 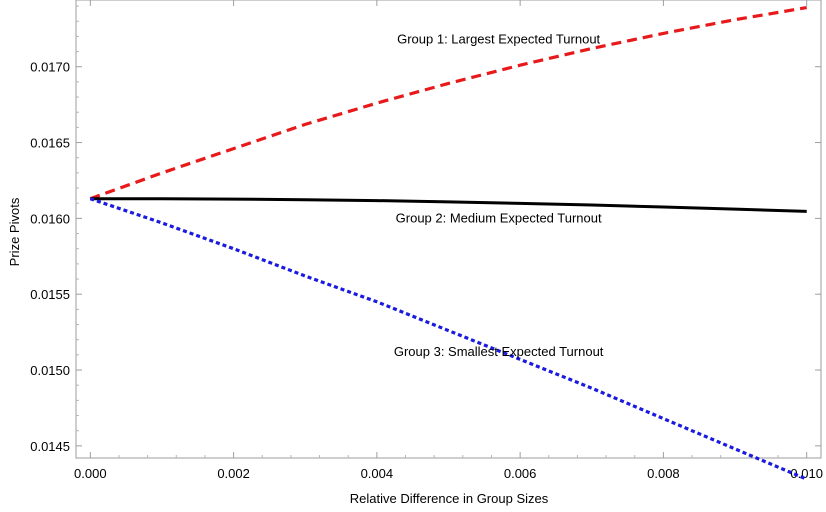 What do you see at coordinates (14, 231) in the screenshot?
I see `y-axis-title: Prize Pivots` at bounding box center [14, 231].